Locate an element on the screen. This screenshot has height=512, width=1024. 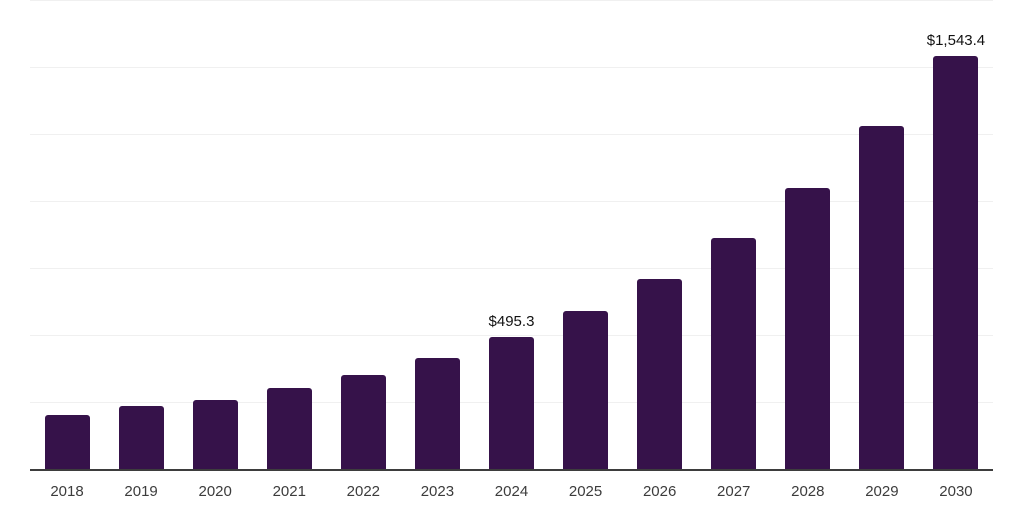
x-tick-label-2018: 2018 is located at coordinates (67, 491).